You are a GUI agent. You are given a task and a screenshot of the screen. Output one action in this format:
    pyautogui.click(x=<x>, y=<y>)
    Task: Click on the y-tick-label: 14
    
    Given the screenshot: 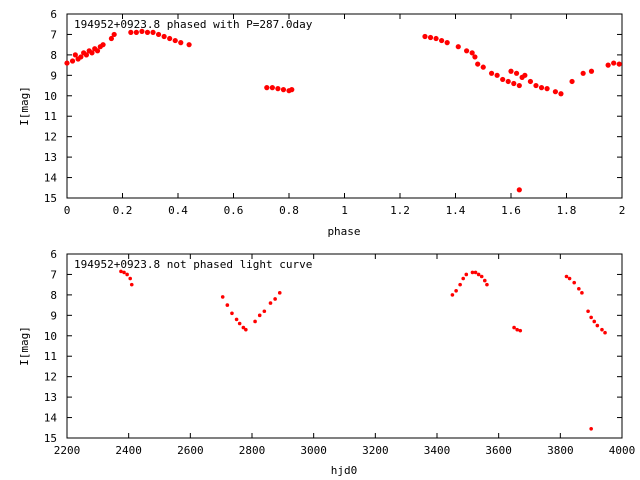 What is the action you would take?
    pyautogui.click(x=51, y=418)
    